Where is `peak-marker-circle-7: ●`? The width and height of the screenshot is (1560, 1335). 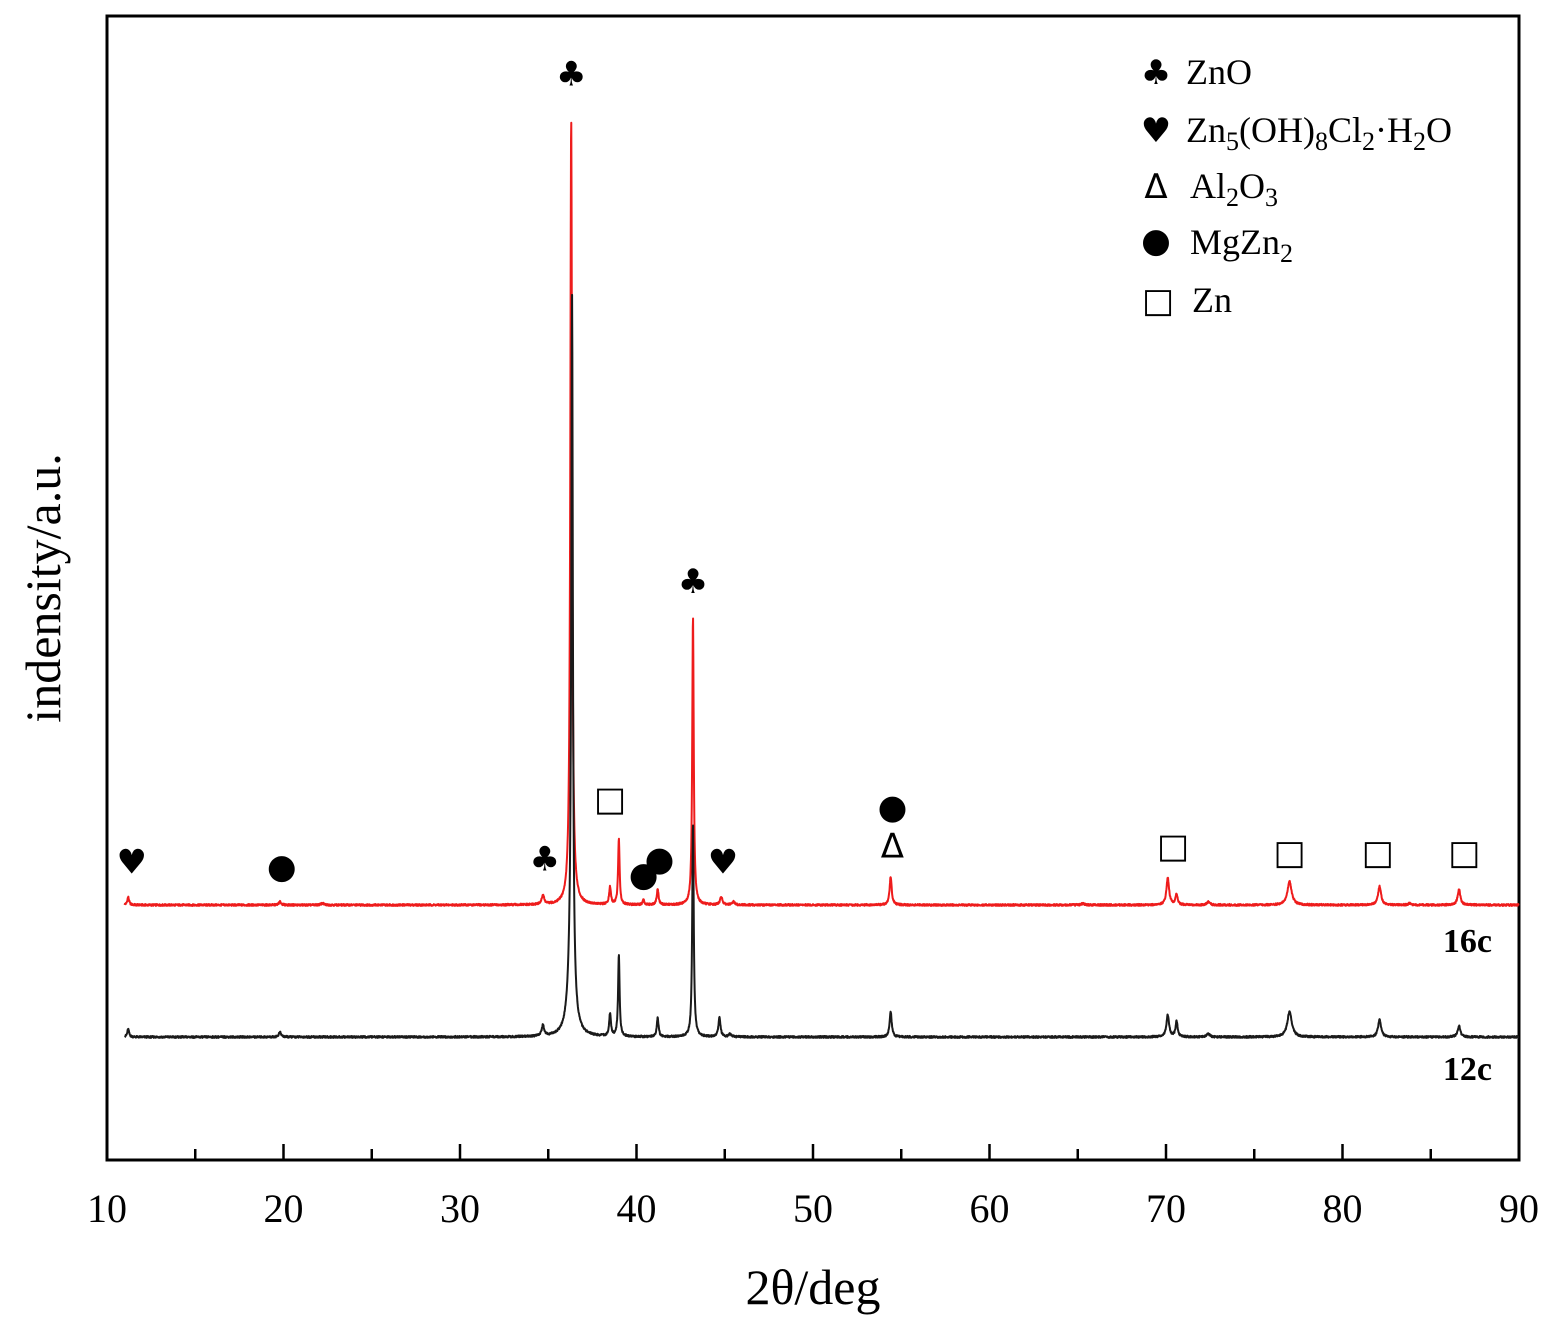 peak-marker-circle-7: ● is located at coordinates (660, 859).